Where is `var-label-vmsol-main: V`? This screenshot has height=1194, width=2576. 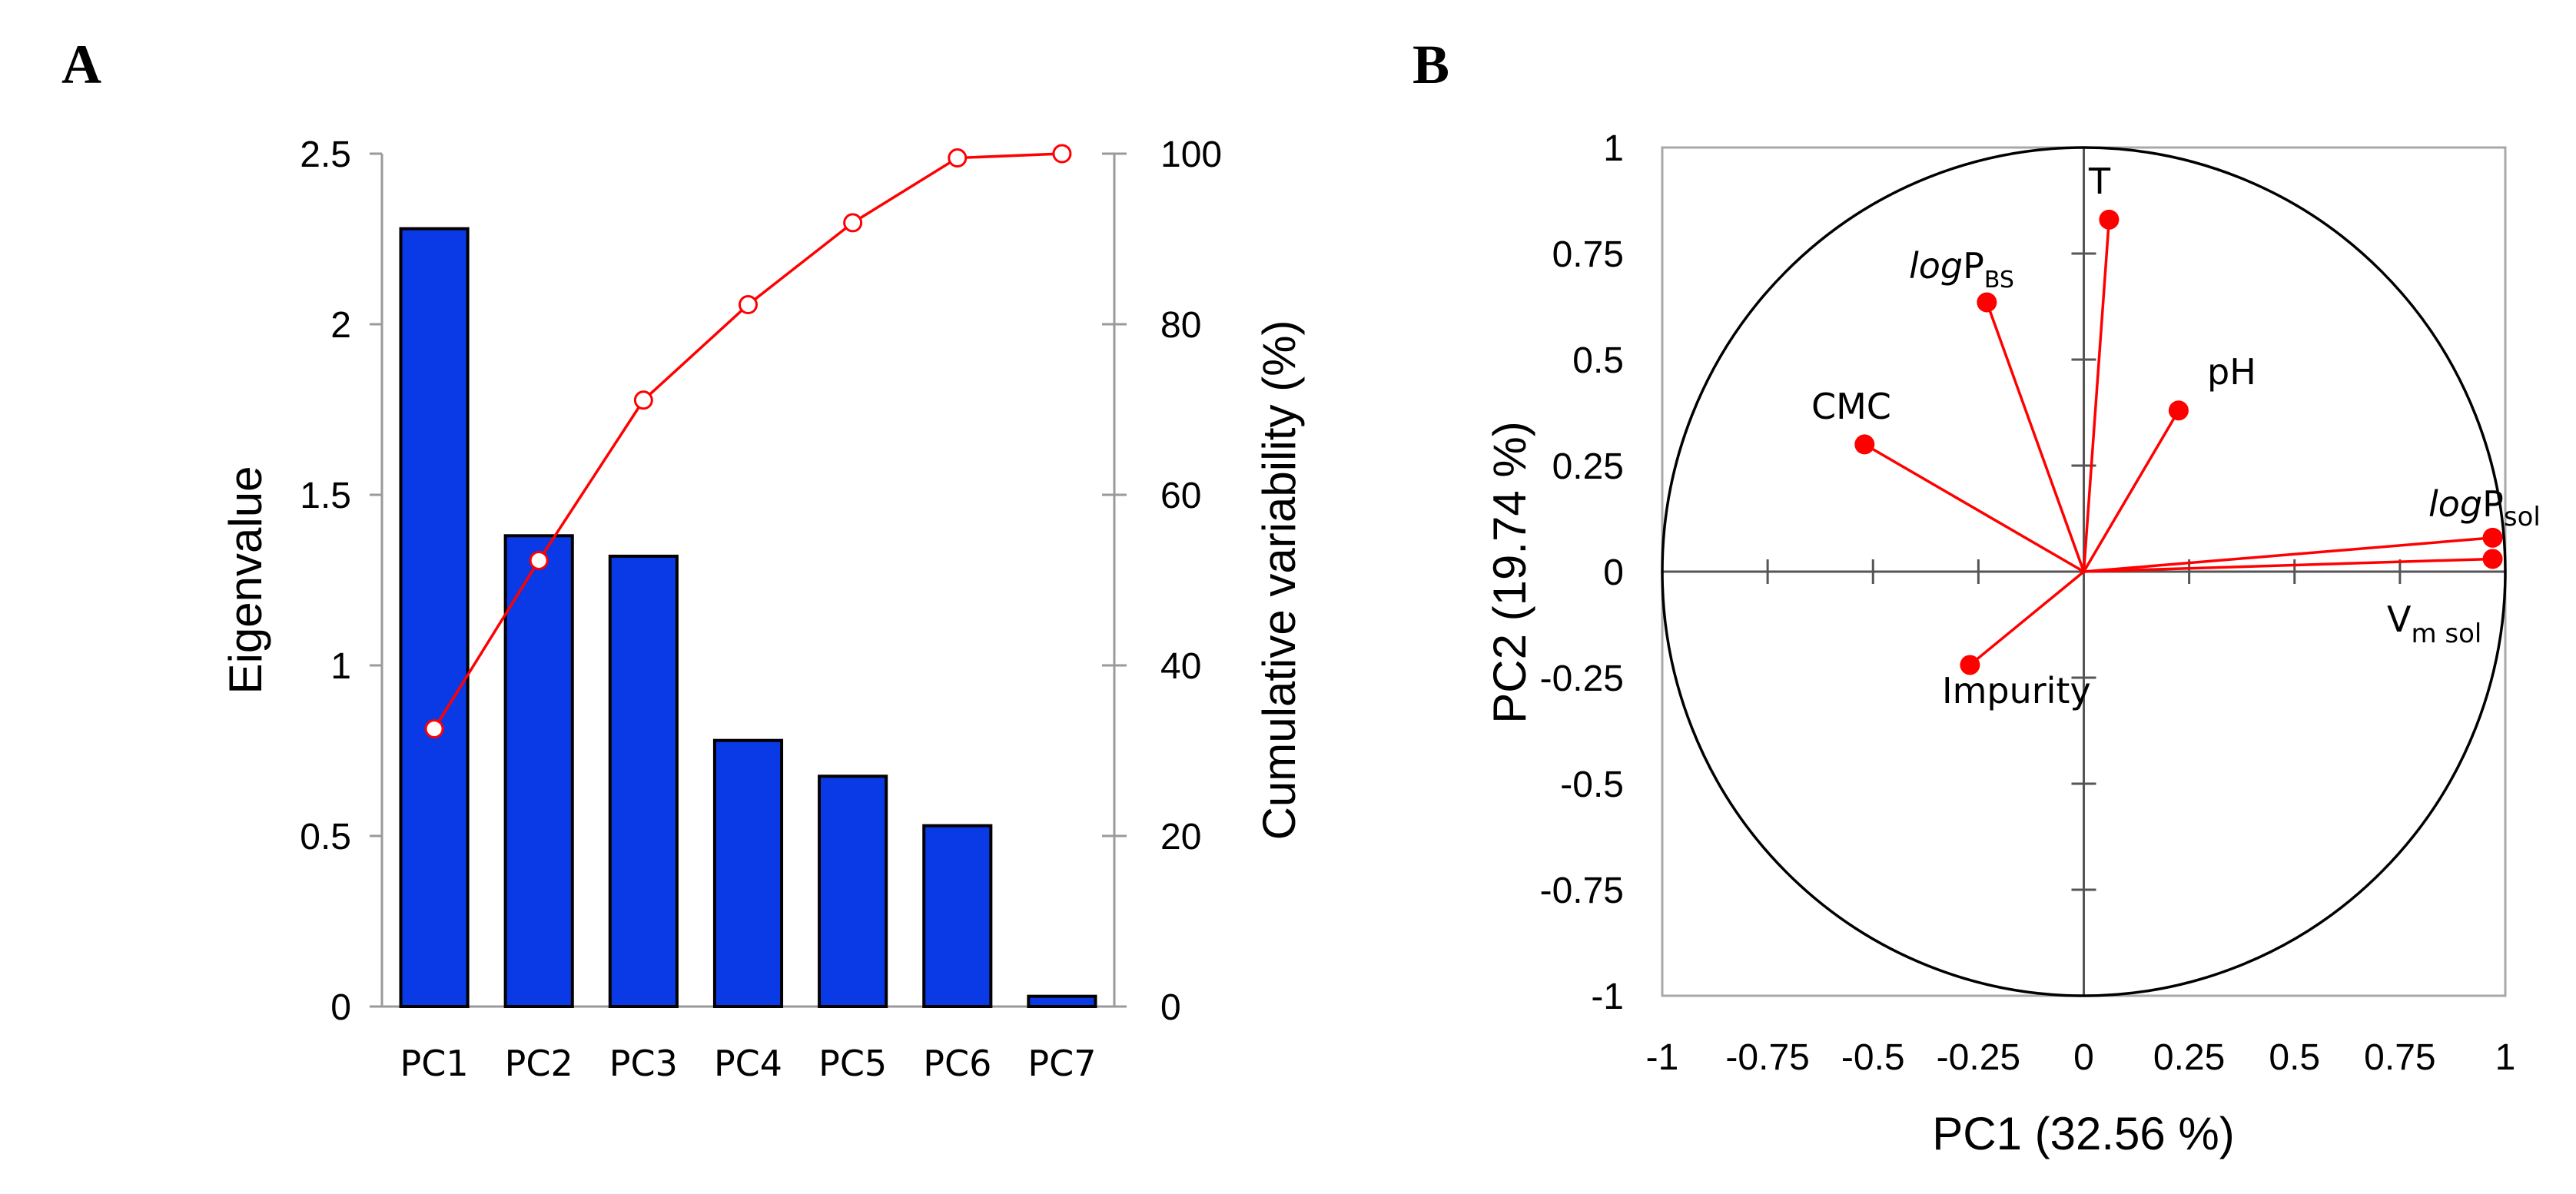 var-label-vmsol-main: V is located at coordinates (2399, 619).